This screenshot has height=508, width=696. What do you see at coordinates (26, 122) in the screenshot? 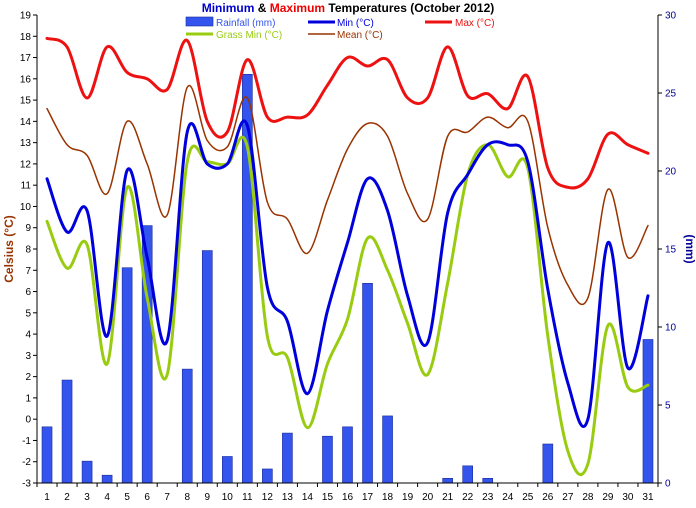
I see `y-tick-label: 14` at bounding box center [26, 122].